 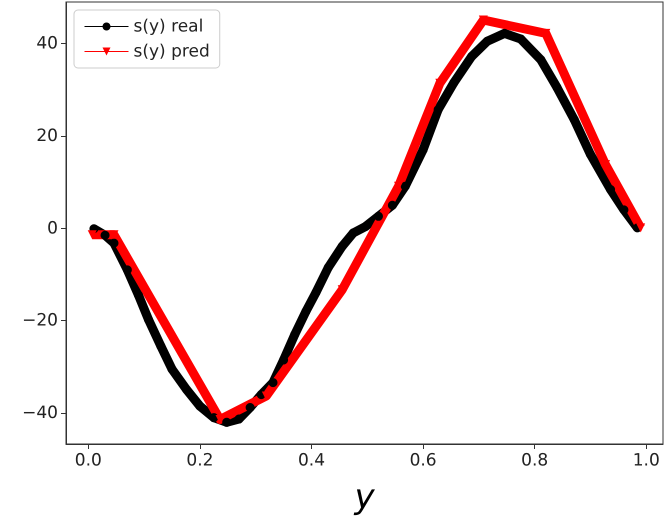 What do you see at coordinates (169, 26) in the screenshot?
I see `legend-label: s(y) real` at bounding box center [169, 26].